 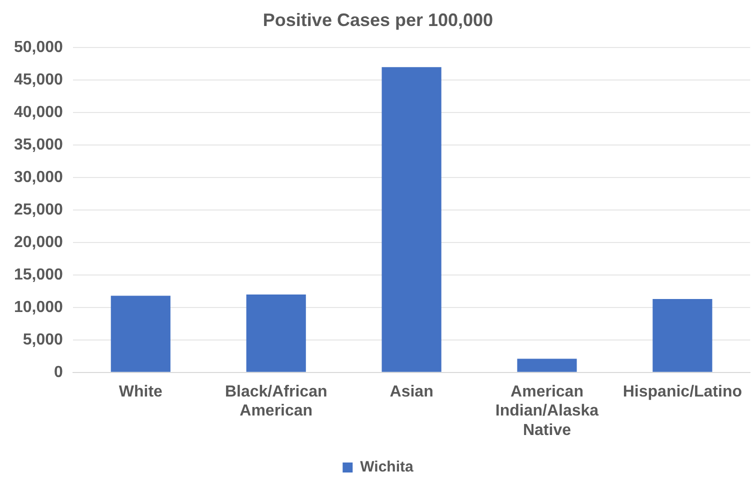 I want to click on y-tick-label: 25,000, so click(x=39, y=209).